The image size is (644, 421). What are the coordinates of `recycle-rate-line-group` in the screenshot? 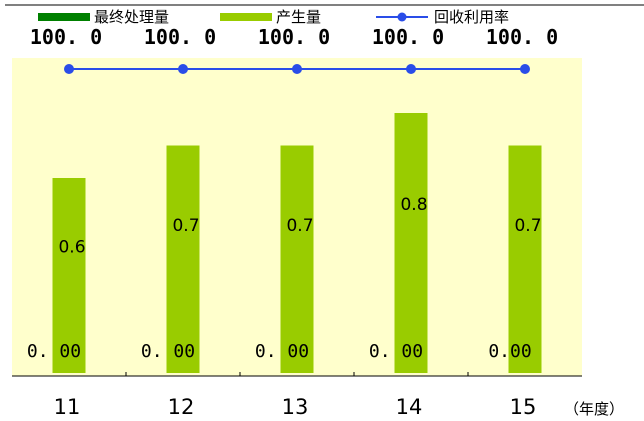 It's located at (297, 69).